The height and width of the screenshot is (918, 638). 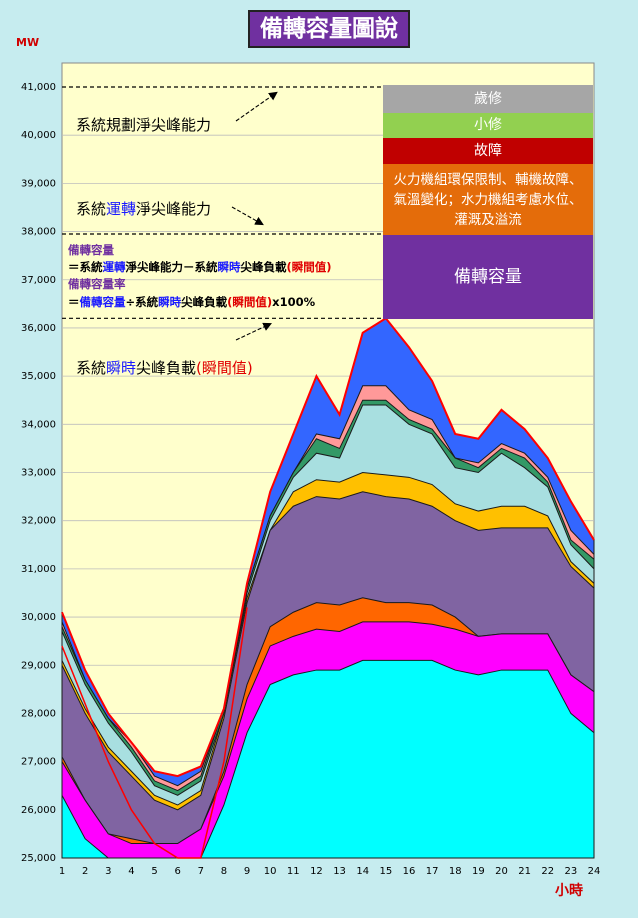 I want to click on x-tick-label: 20, so click(x=501, y=871).